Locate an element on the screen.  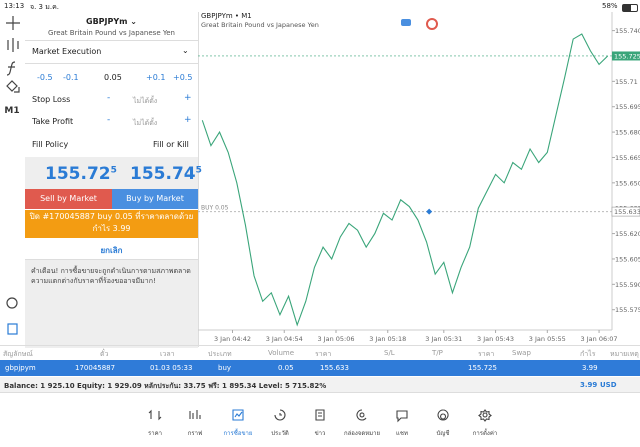
bid-main: 155.72 is located at coordinates (78, 174).